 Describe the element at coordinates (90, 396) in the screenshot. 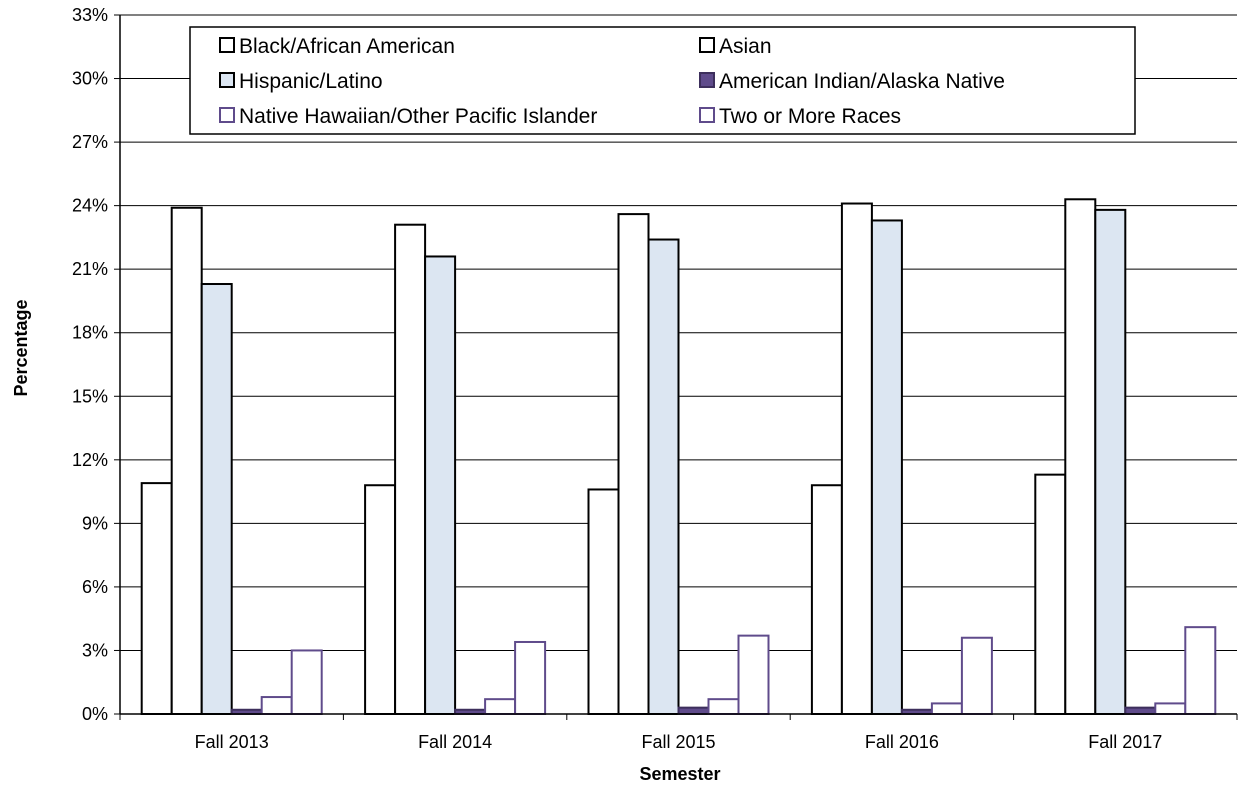

I see `y-tick-label: 15%` at that location.